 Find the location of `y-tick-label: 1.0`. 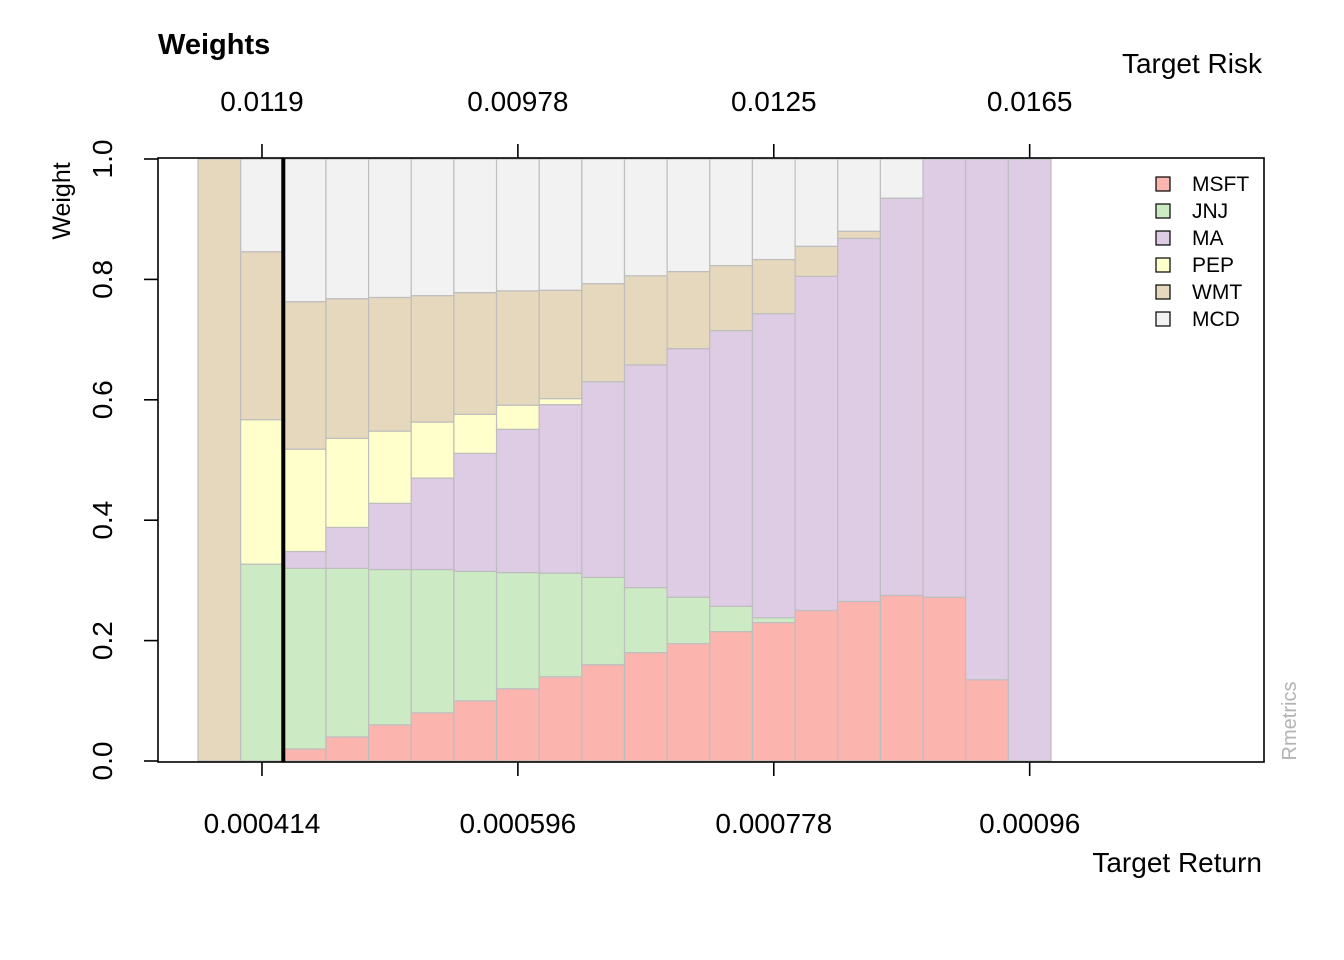

y-tick-label: 1.0 is located at coordinates (102, 159).